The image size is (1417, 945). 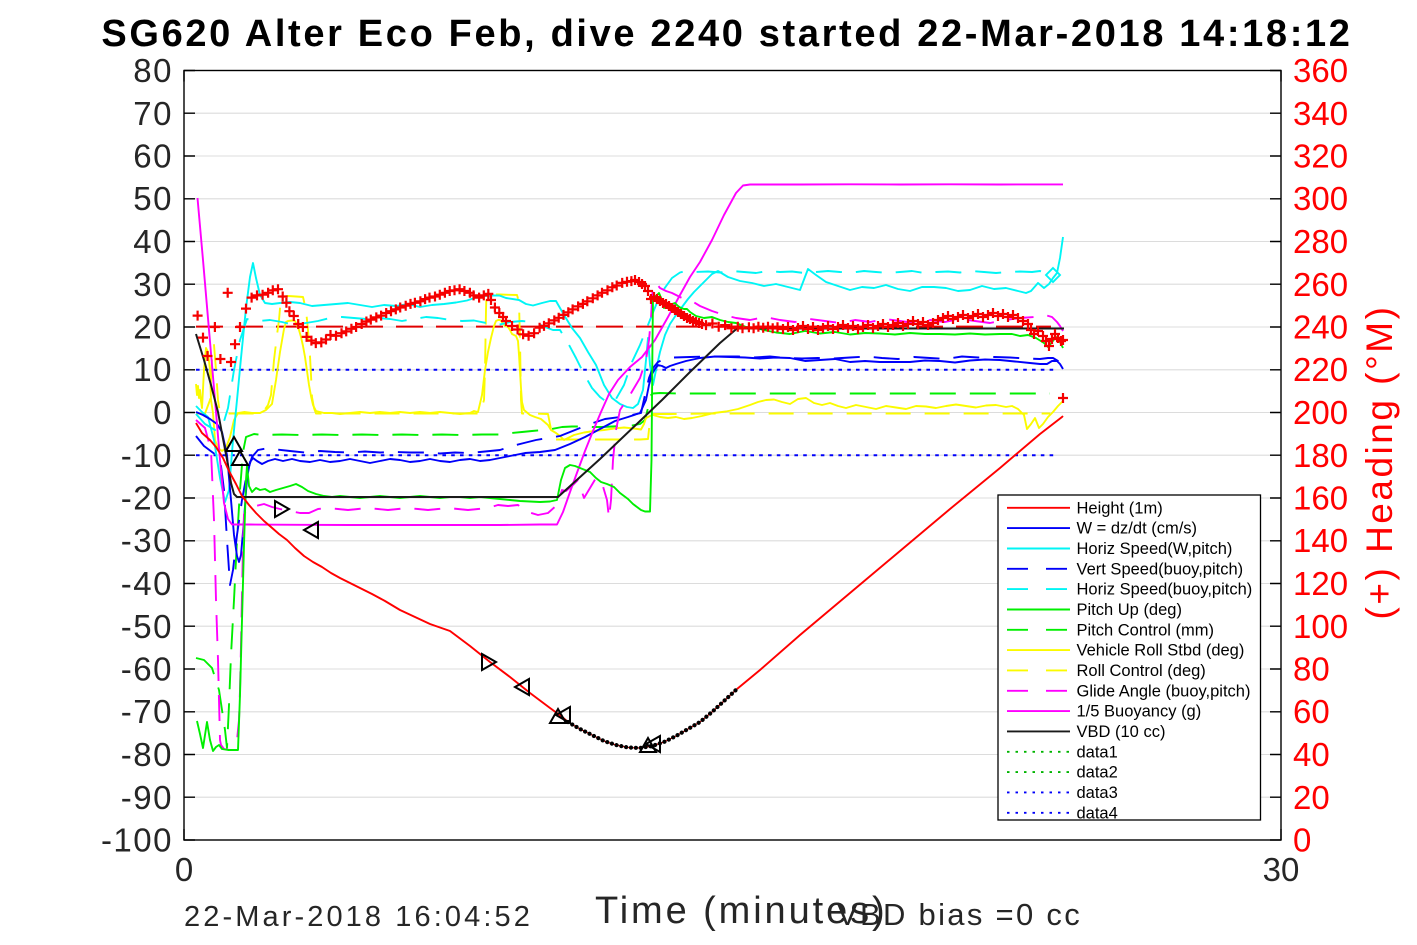 I want to click on svg-text: VBD bias =0 cc, so click(x=959, y=914).